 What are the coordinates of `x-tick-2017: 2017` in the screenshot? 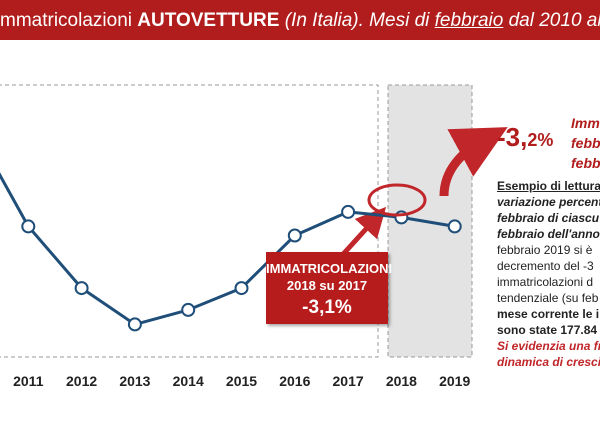 It's located at (348, 381).